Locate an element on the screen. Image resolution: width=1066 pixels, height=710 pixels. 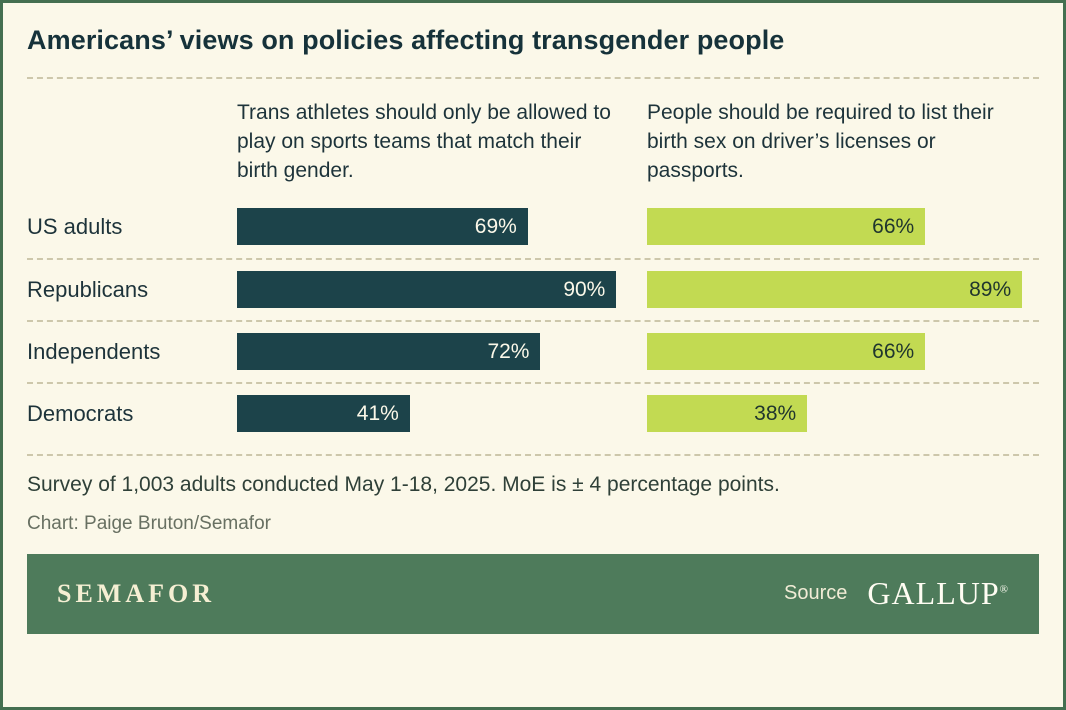
bar-value-label: 38% is located at coordinates (775, 413).